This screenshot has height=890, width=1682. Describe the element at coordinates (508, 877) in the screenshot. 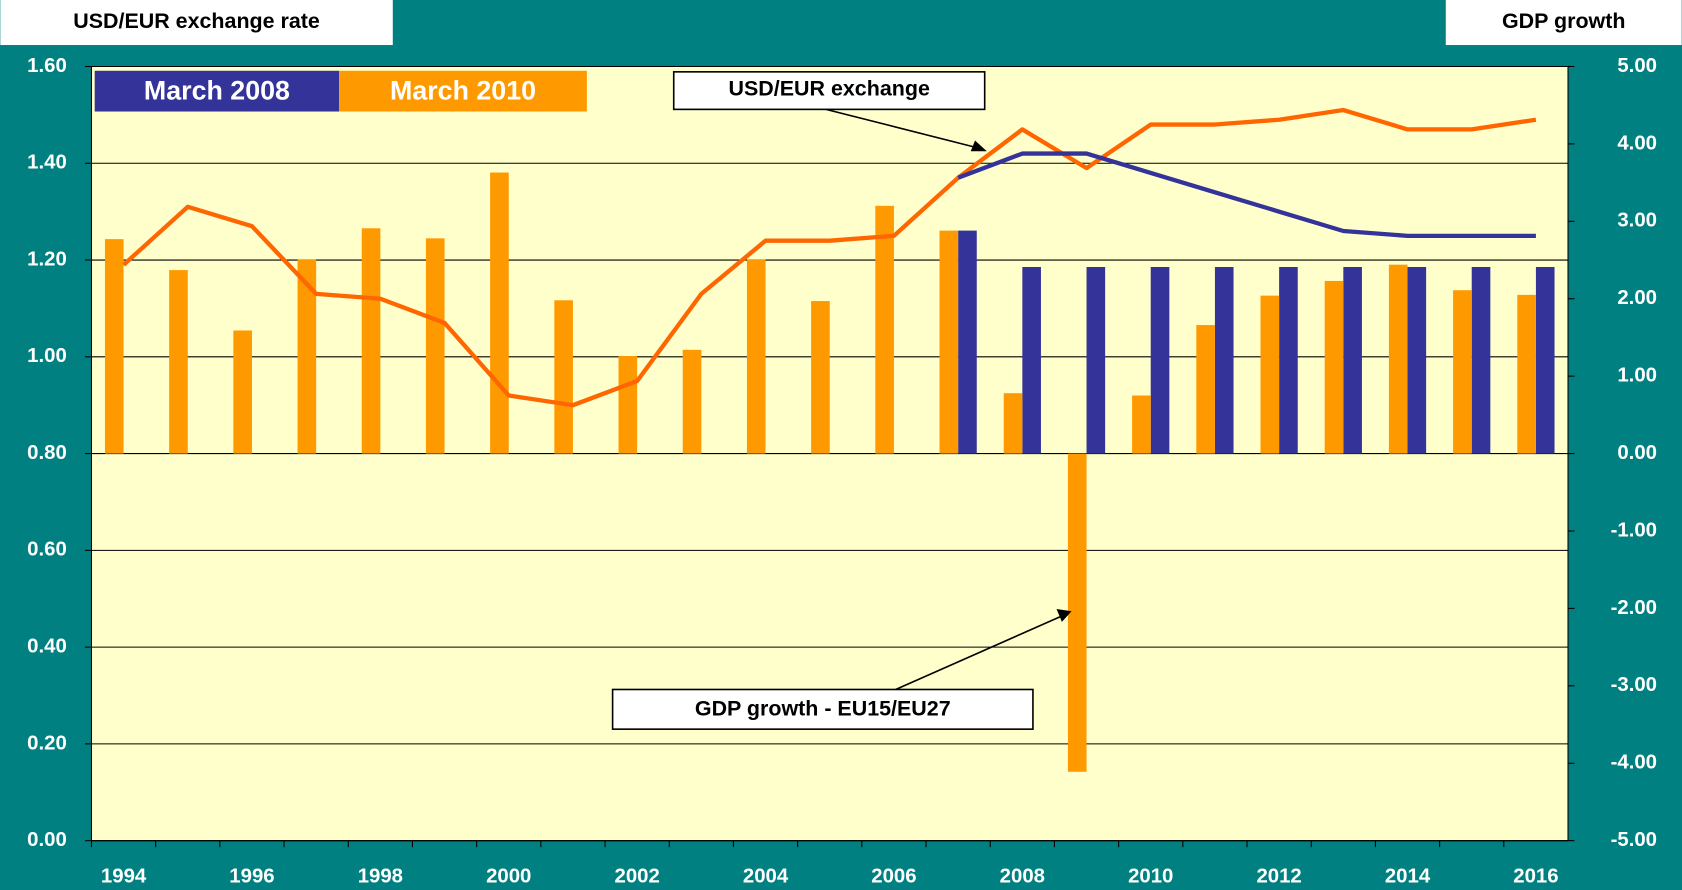

I see `x-tick-label: 2000` at that location.